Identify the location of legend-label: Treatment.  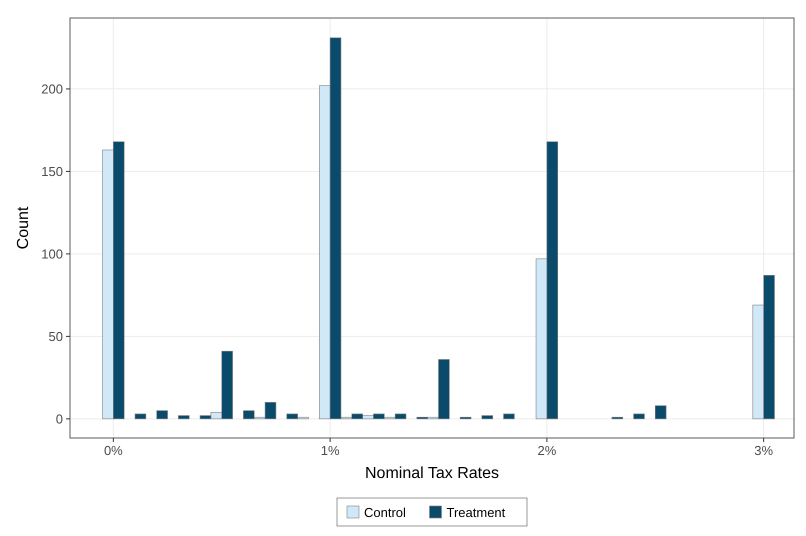
(476, 512).